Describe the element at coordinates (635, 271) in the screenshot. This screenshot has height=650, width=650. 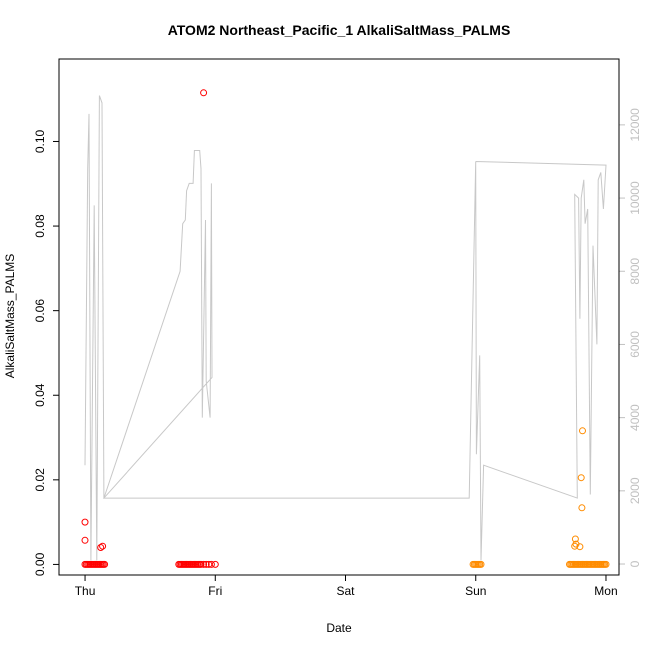
I see `y2-tick-label: 8000` at that location.